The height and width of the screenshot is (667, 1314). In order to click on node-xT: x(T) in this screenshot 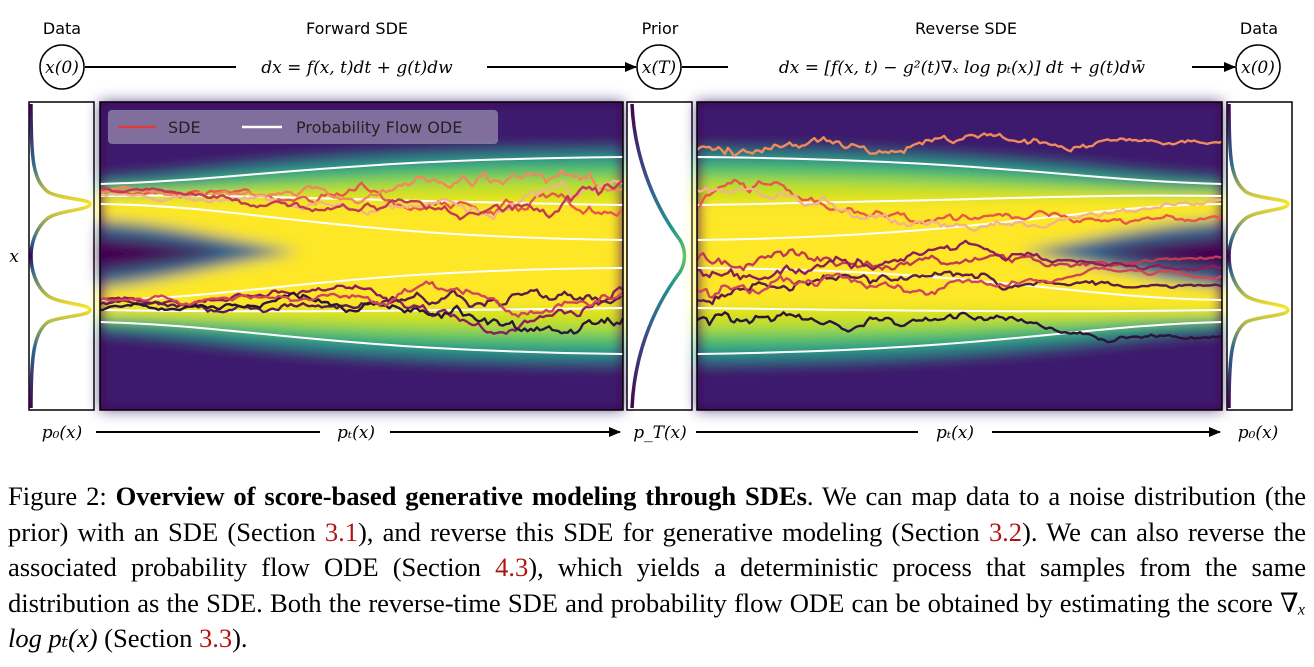, I will do `click(659, 67)`.